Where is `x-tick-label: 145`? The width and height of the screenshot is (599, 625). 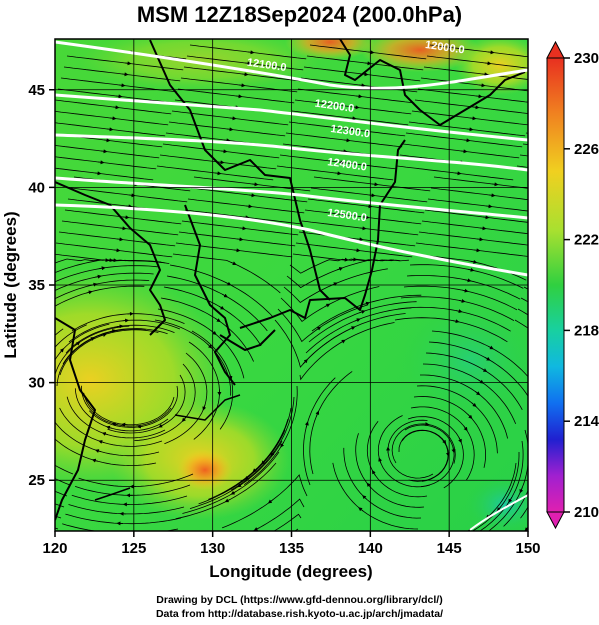
x-tick-label: 145 is located at coordinates (449, 548).